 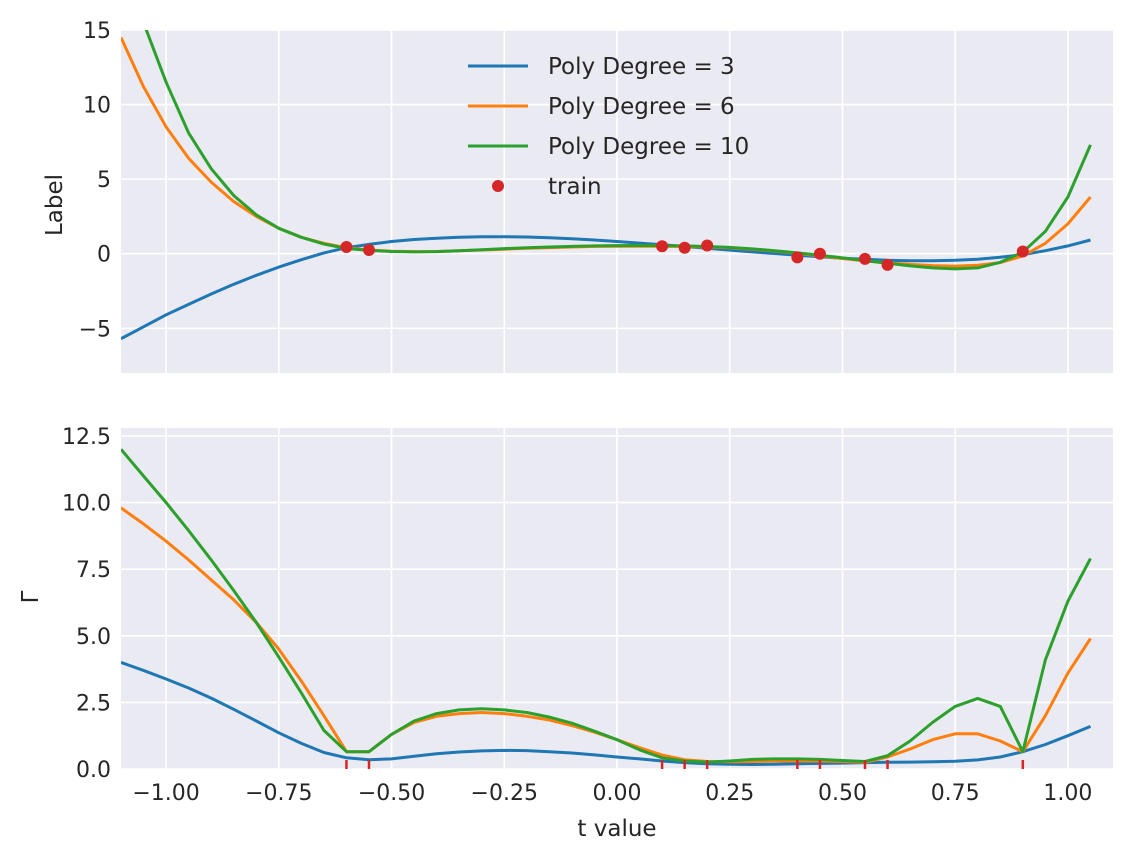 I want to click on top-y-tick-label: 0, so click(x=104, y=255).